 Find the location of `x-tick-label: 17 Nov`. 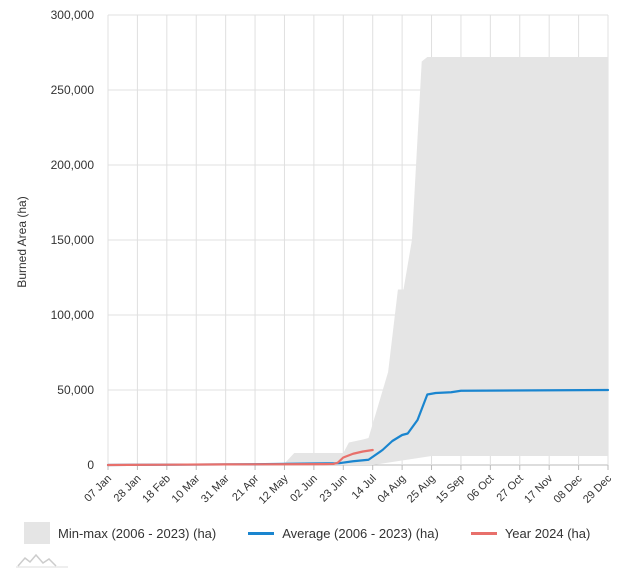

x-tick-label: 17 Nov is located at coordinates (538, 488).